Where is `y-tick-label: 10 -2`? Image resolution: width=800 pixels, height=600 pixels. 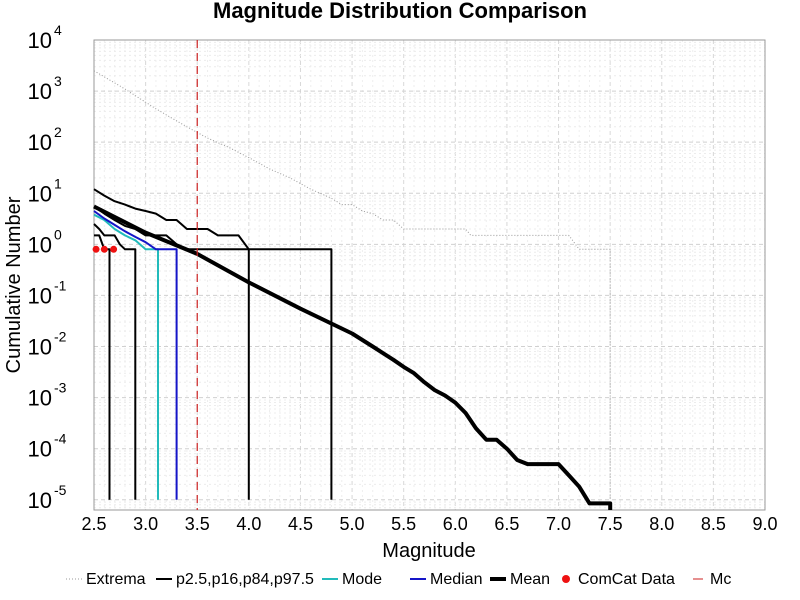 y-tick-label: 10 -2 is located at coordinates (47, 344).